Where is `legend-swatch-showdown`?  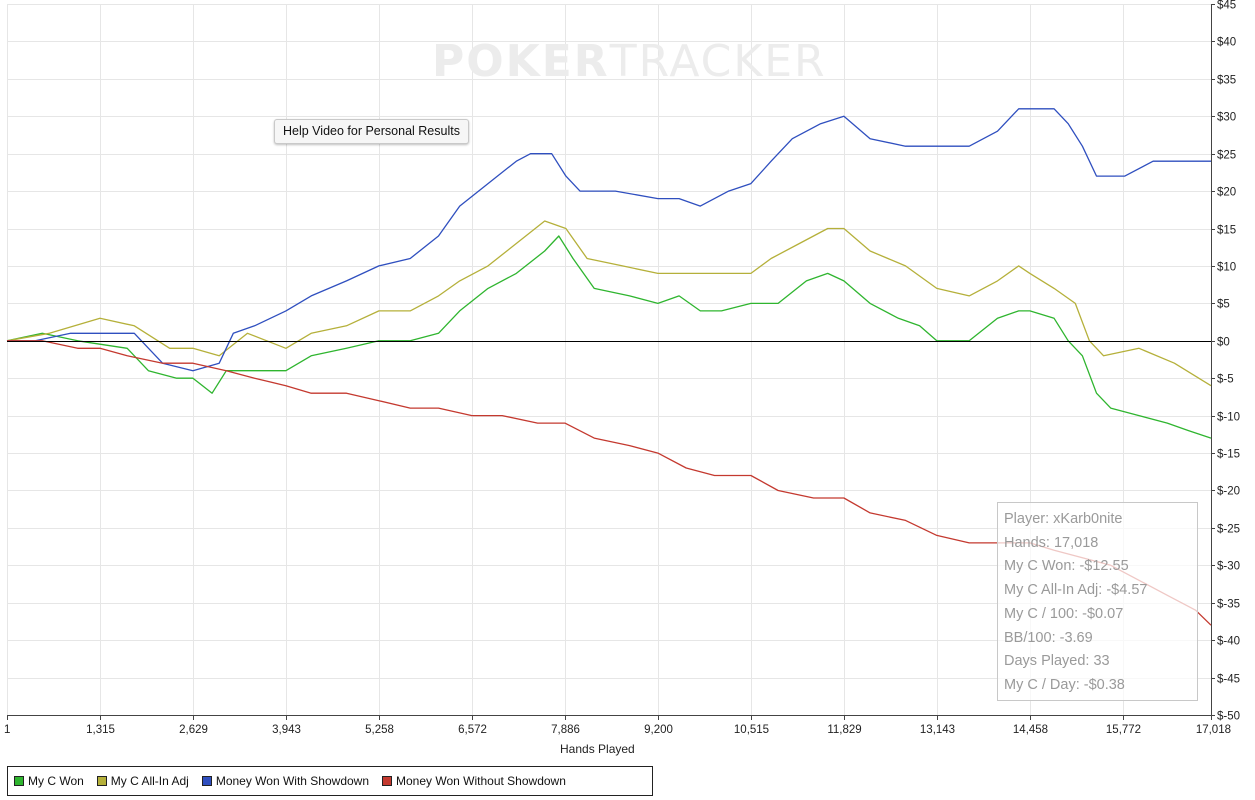
legend-swatch-showdown is located at coordinates (206, 781).